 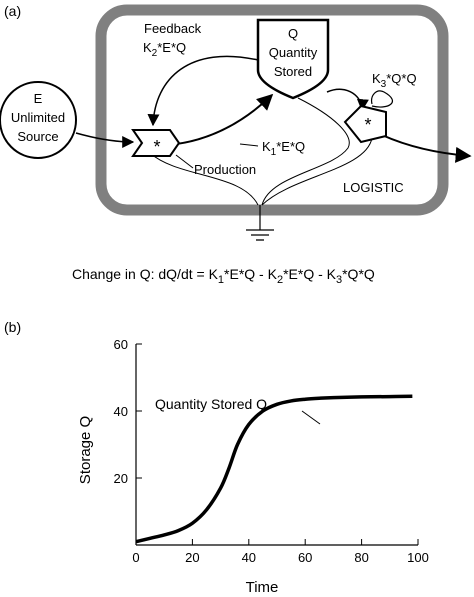 What do you see at coordinates (211, 404) in the screenshot?
I see `curve-label: Quantity Stored Q` at bounding box center [211, 404].